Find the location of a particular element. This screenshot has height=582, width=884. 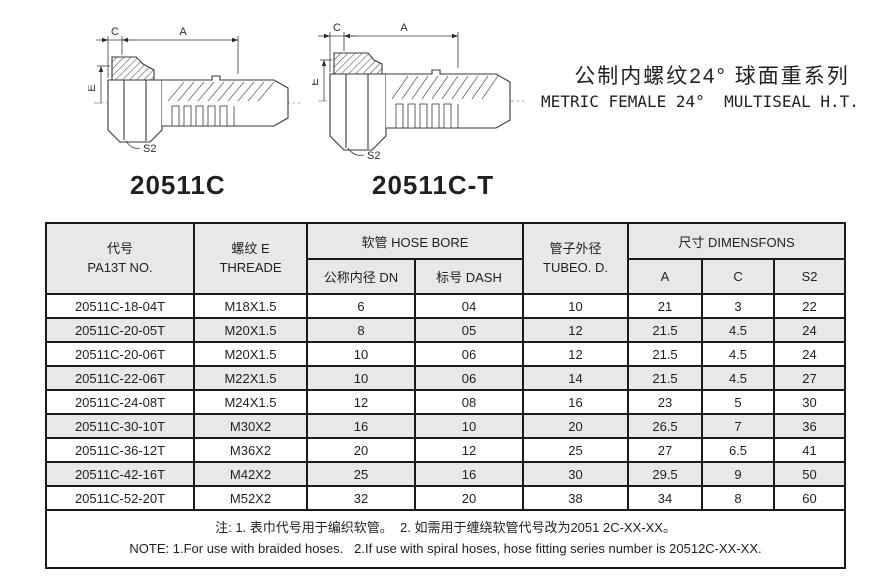

page-title-english: METRIC FEMALE 24° MULTISEAL H.T. is located at coordinates (700, 101).